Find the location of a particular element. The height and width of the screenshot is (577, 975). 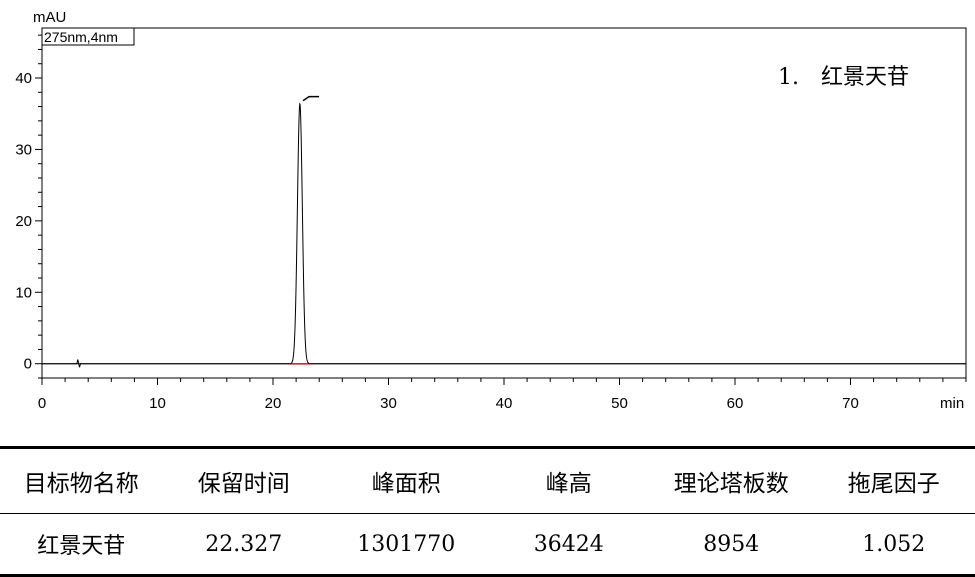

y-tick-label: 20 is located at coordinates (23, 221).